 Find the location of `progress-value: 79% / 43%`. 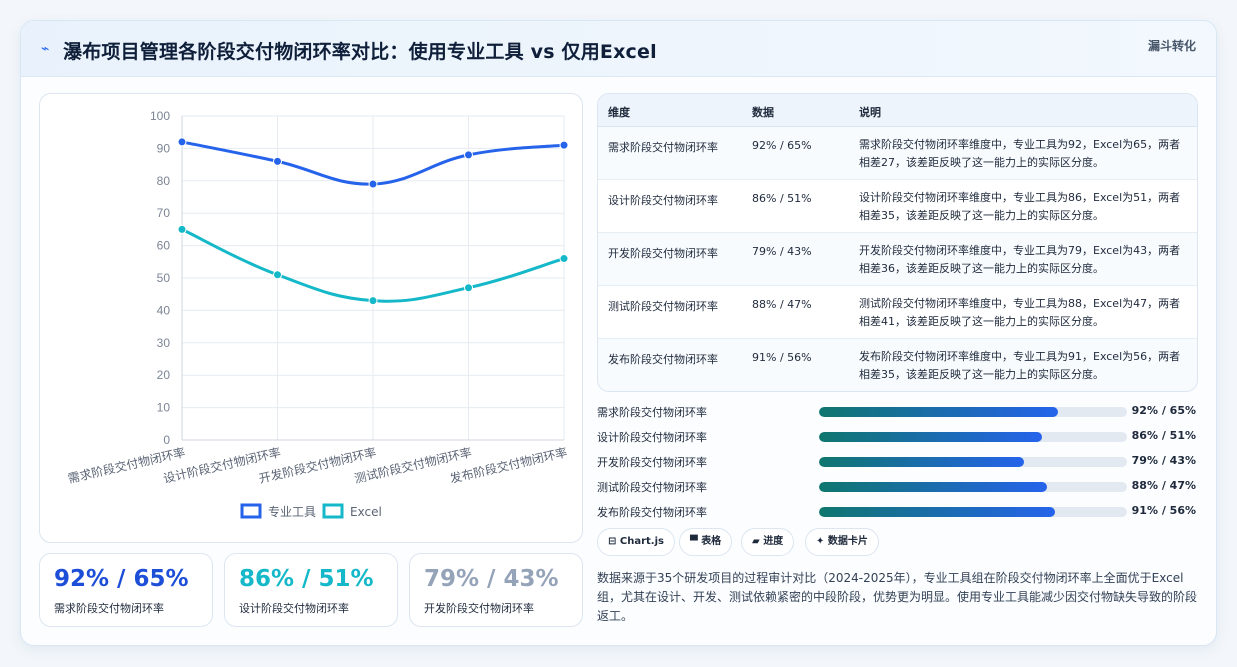

progress-value: 79% / 43% is located at coordinates (1163, 460).